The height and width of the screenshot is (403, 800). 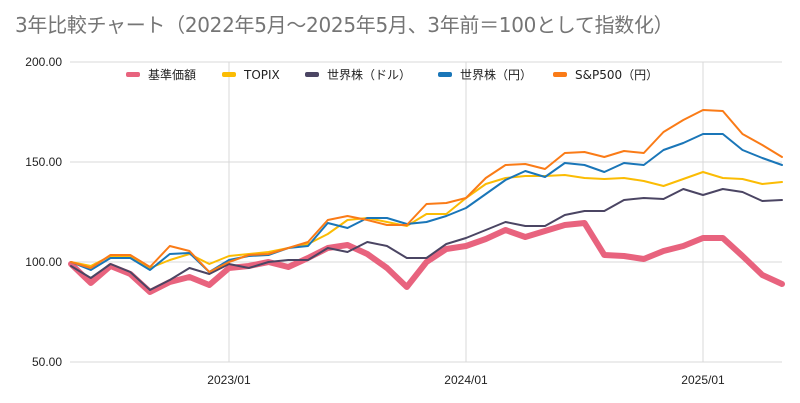 I want to click on x-tick-label: 2023/01, so click(x=229, y=380).